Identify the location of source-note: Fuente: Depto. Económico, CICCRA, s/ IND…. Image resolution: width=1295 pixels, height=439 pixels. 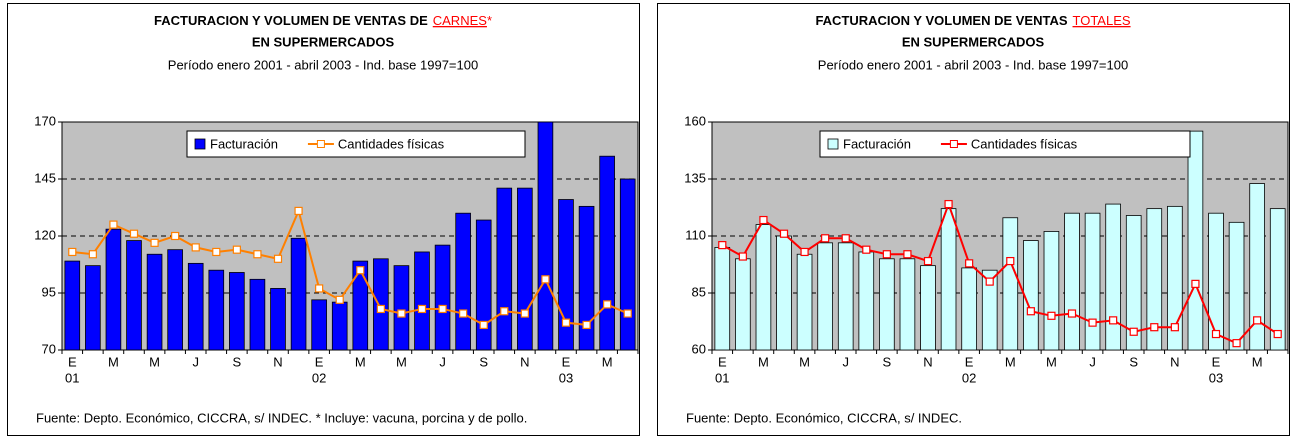
(281, 417).